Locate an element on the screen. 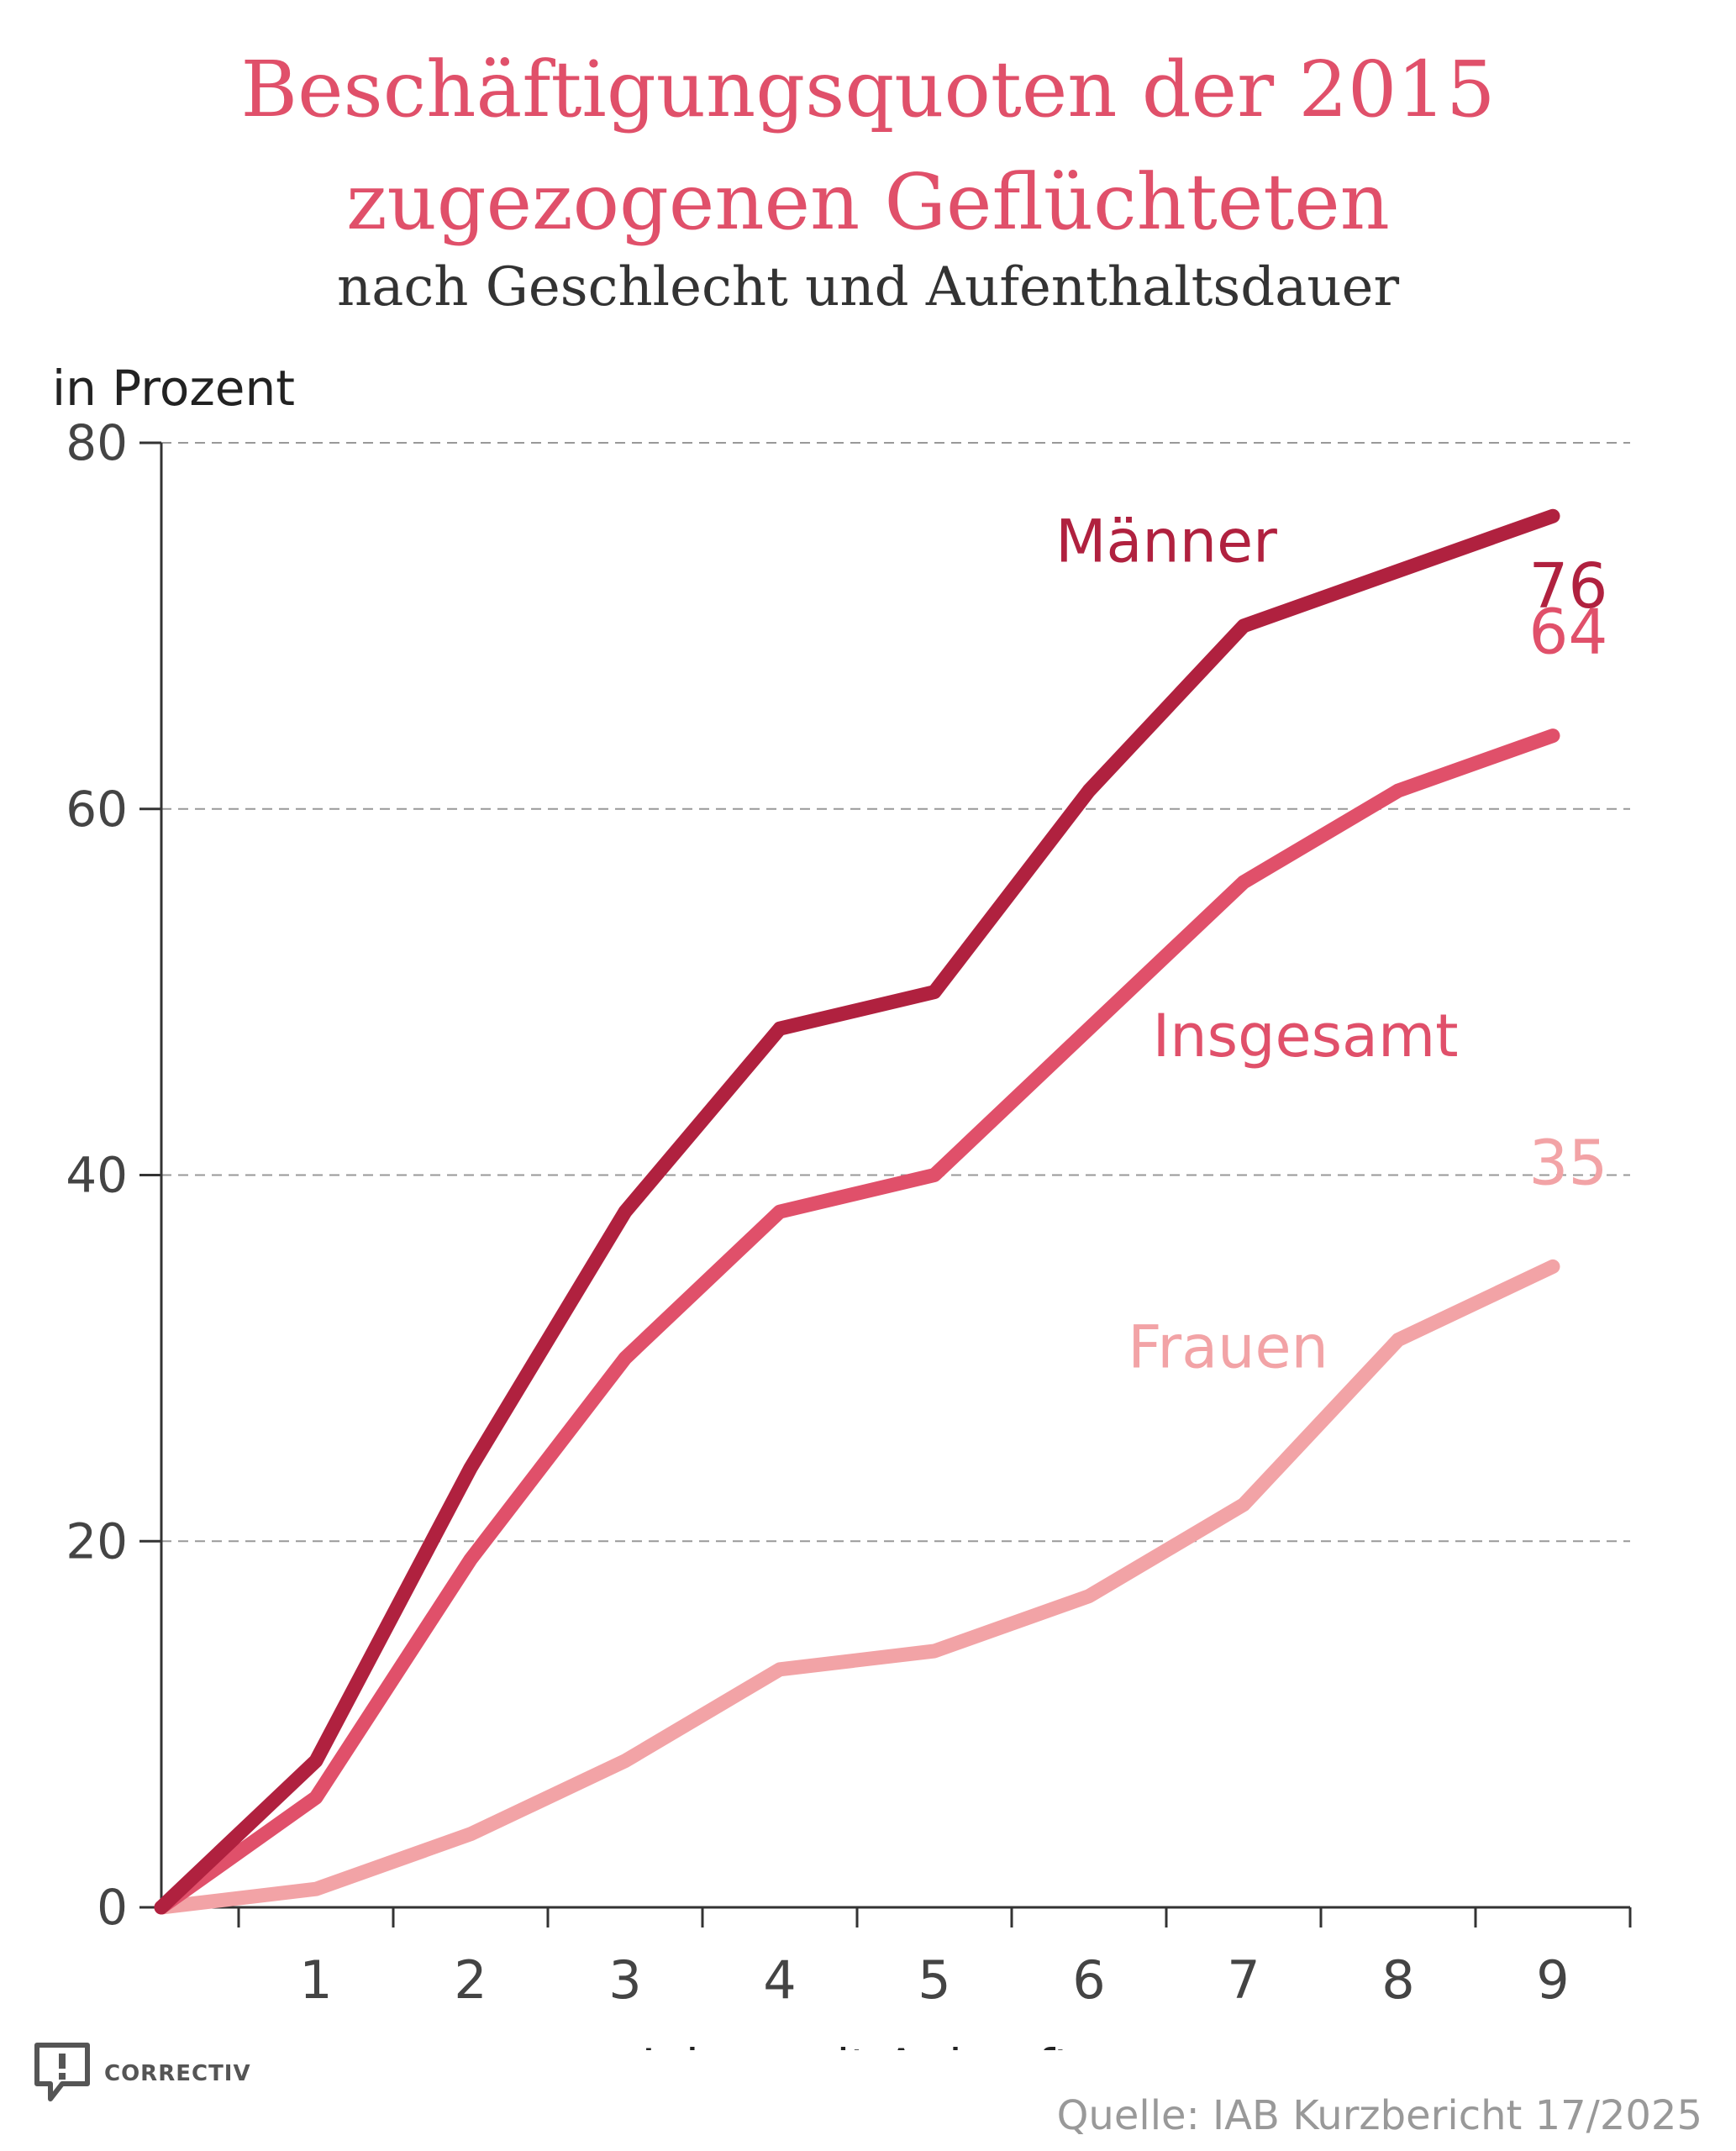 This screenshot has width=1736, height=2151. speech-bubble-icon is located at coordinates (62, 2072).